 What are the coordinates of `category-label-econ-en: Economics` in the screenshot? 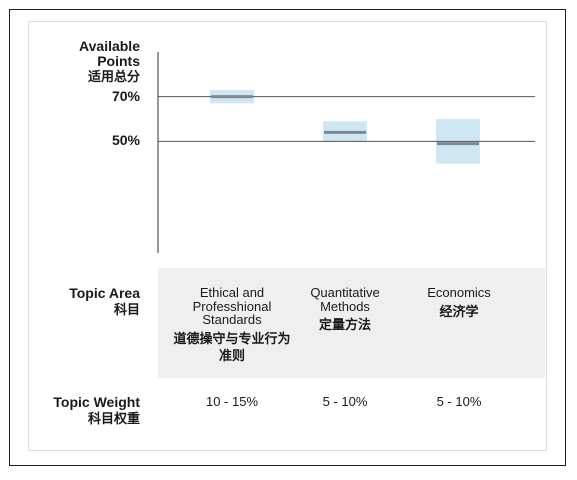 It's located at (459, 292).